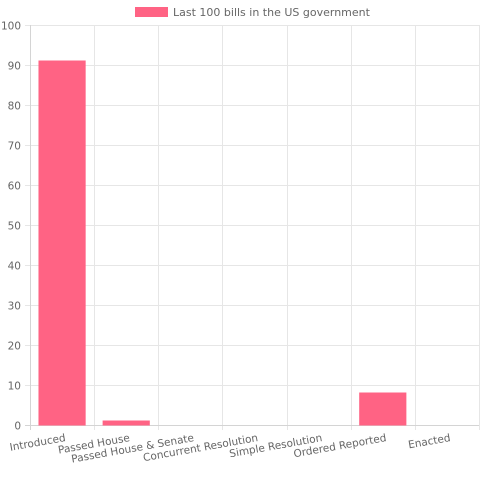 The width and height of the screenshot is (480, 480). What do you see at coordinates (11, 27) in the screenshot?
I see `y-tick-label: 100` at bounding box center [11, 27].